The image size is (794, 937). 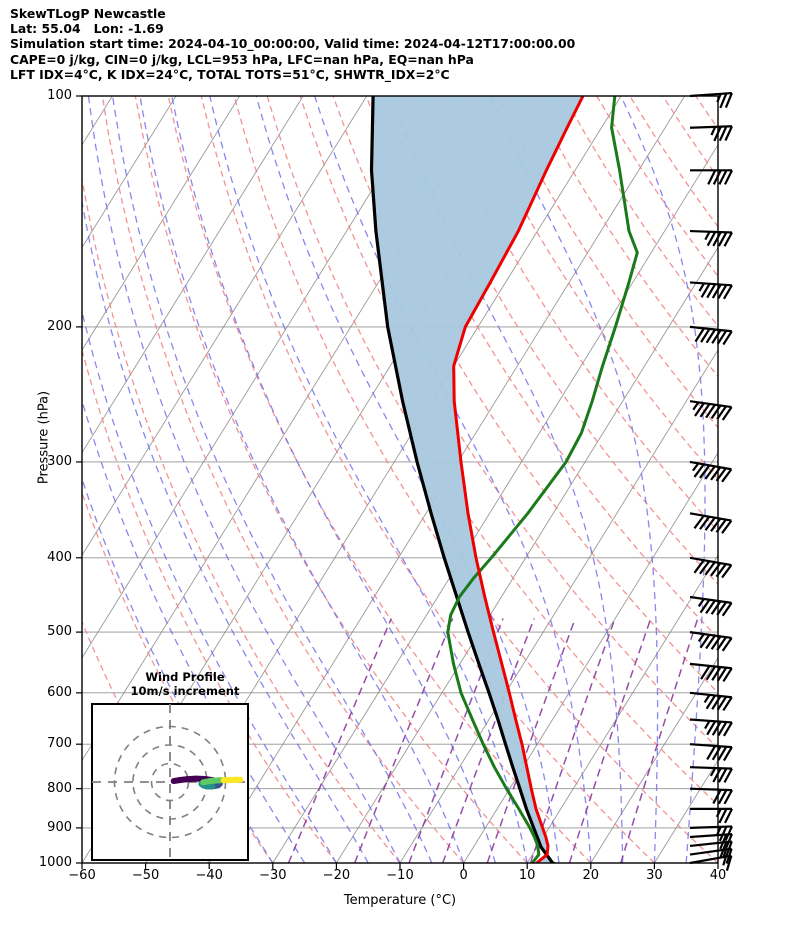 What do you see at coordinates (59, 788) in the screenshot?
I see `y-tick-label: 800` at bounding box center [59, 788].